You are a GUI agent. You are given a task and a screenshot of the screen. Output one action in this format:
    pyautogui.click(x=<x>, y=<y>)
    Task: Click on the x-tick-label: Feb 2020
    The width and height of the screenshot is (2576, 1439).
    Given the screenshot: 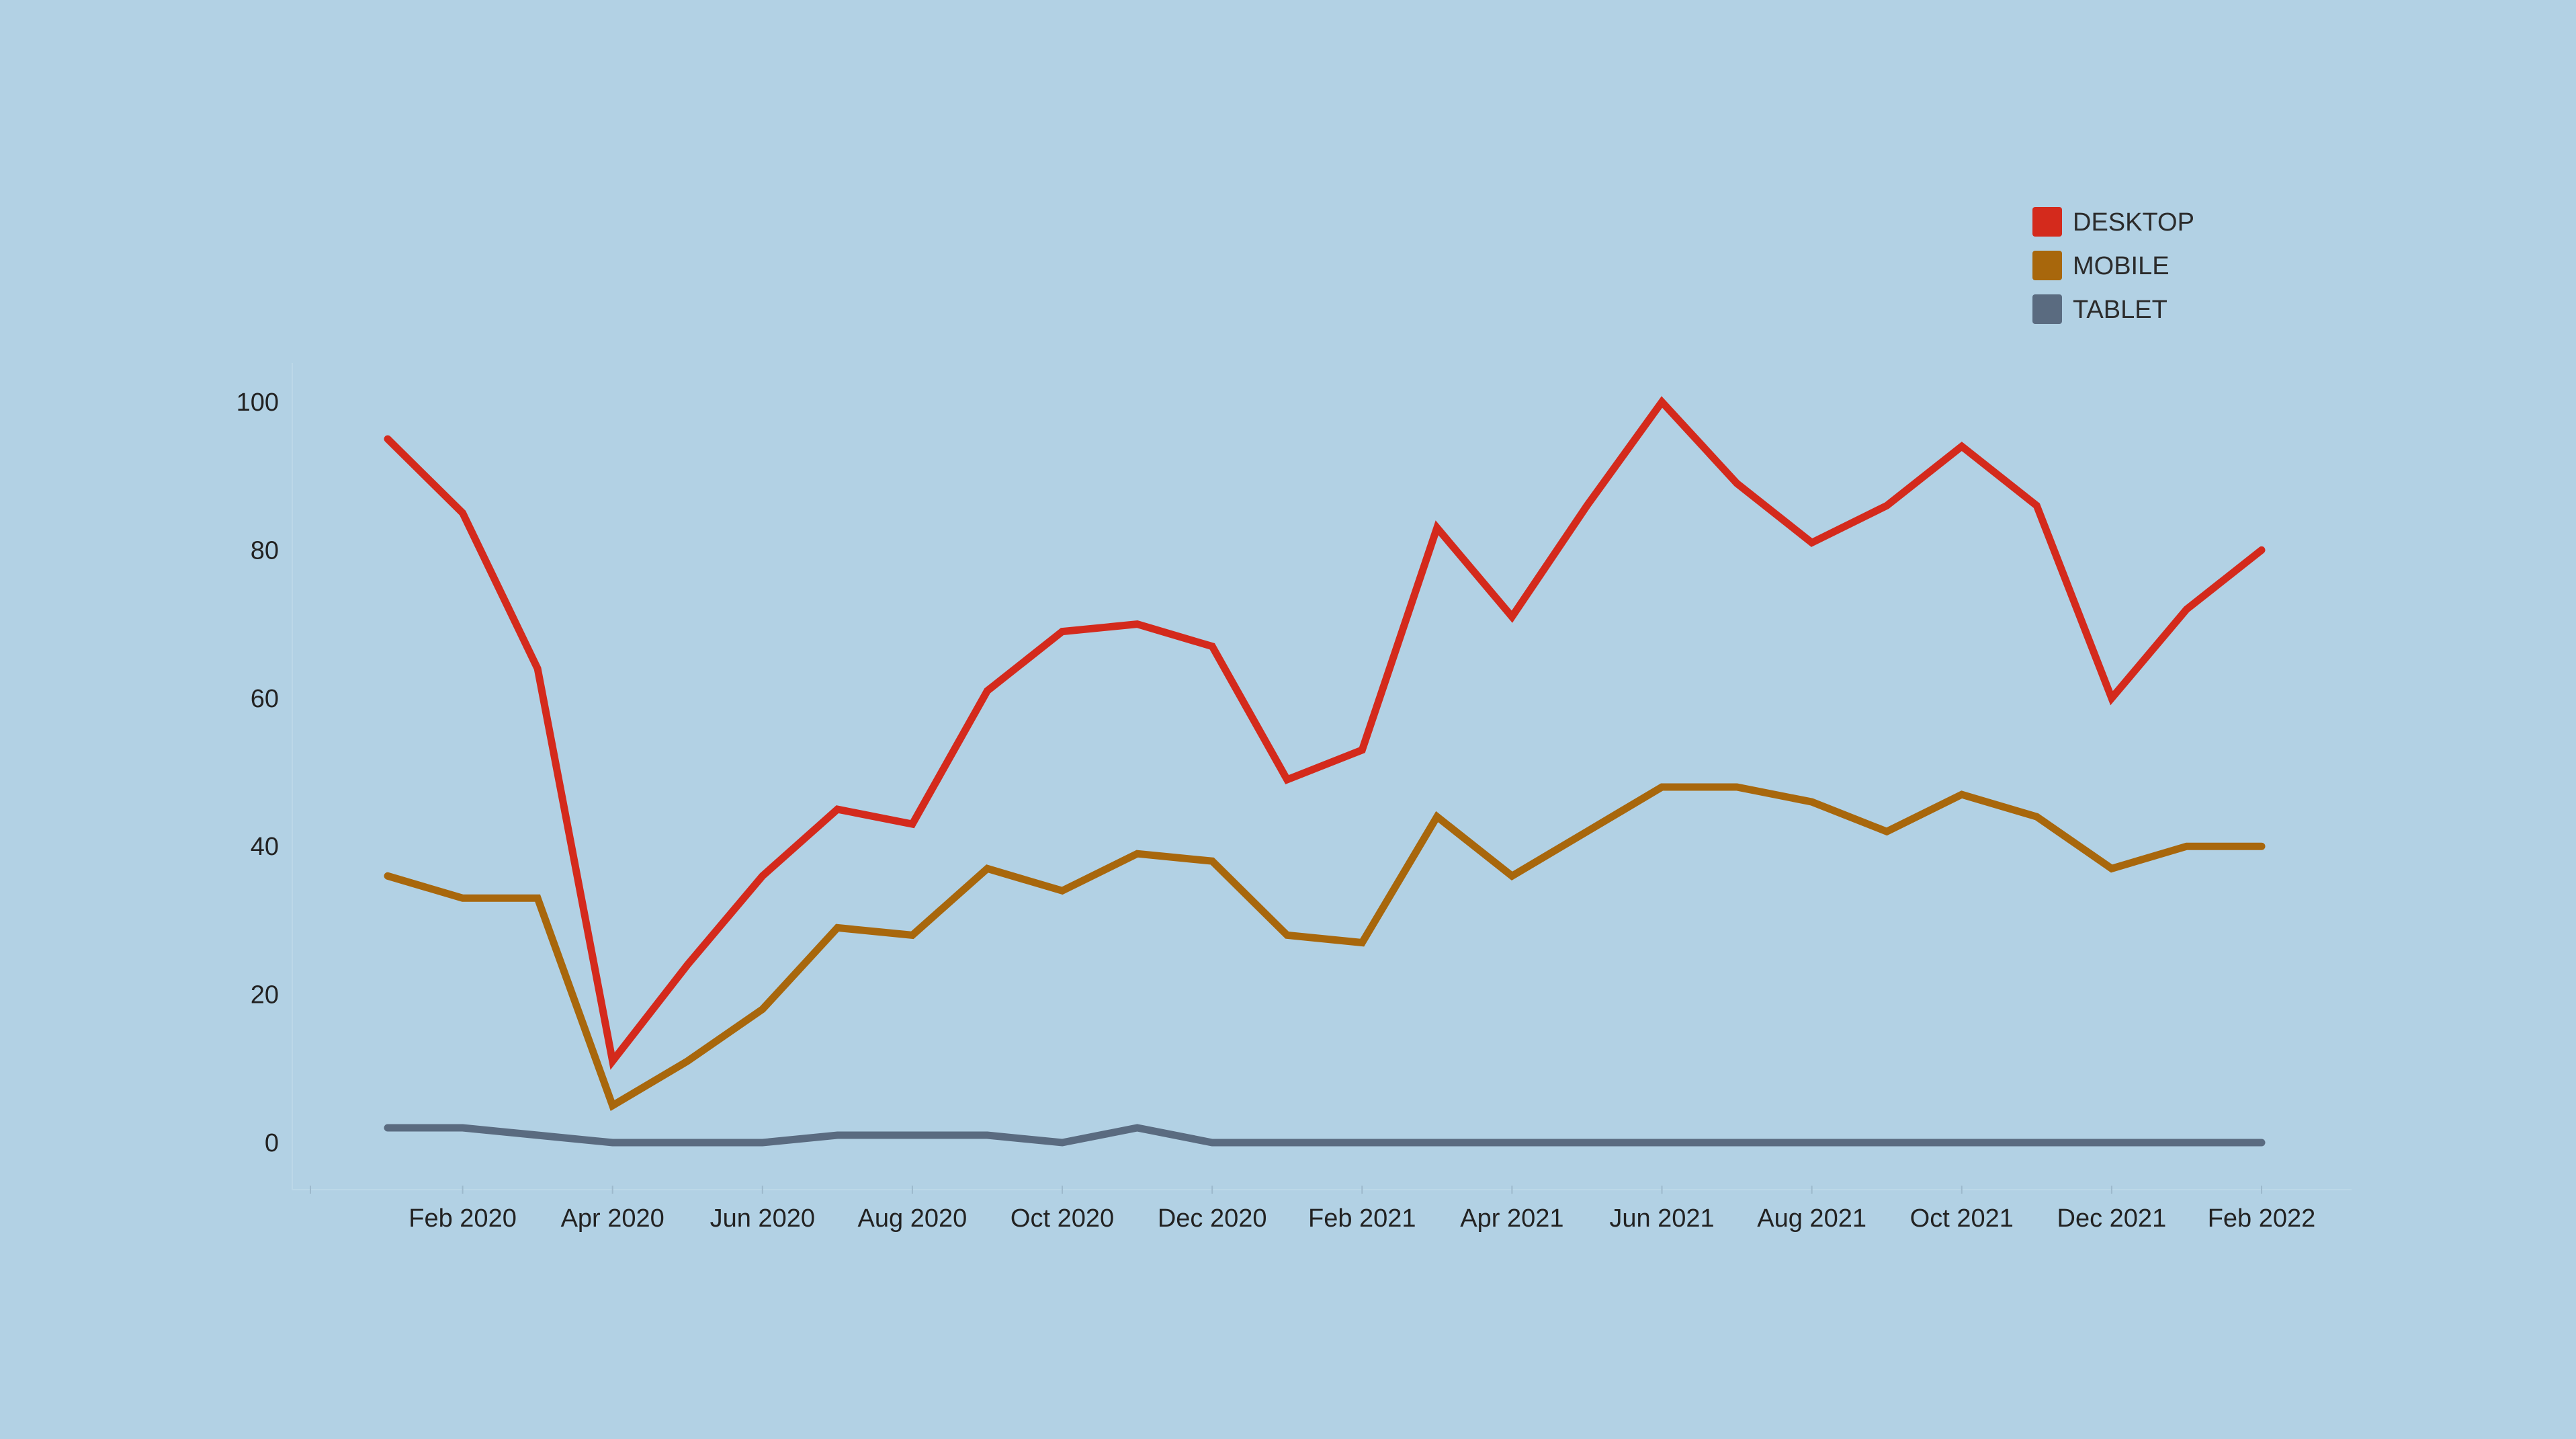 What is the action you would take?
    pyautogui.click(x=463, y=1218)
    